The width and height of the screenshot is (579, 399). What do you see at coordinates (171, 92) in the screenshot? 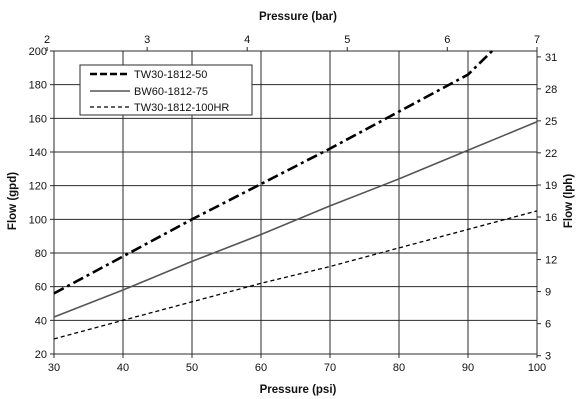
I see `legend-label-series-2: BW60-1812-75` at bounding box center [171, 92].